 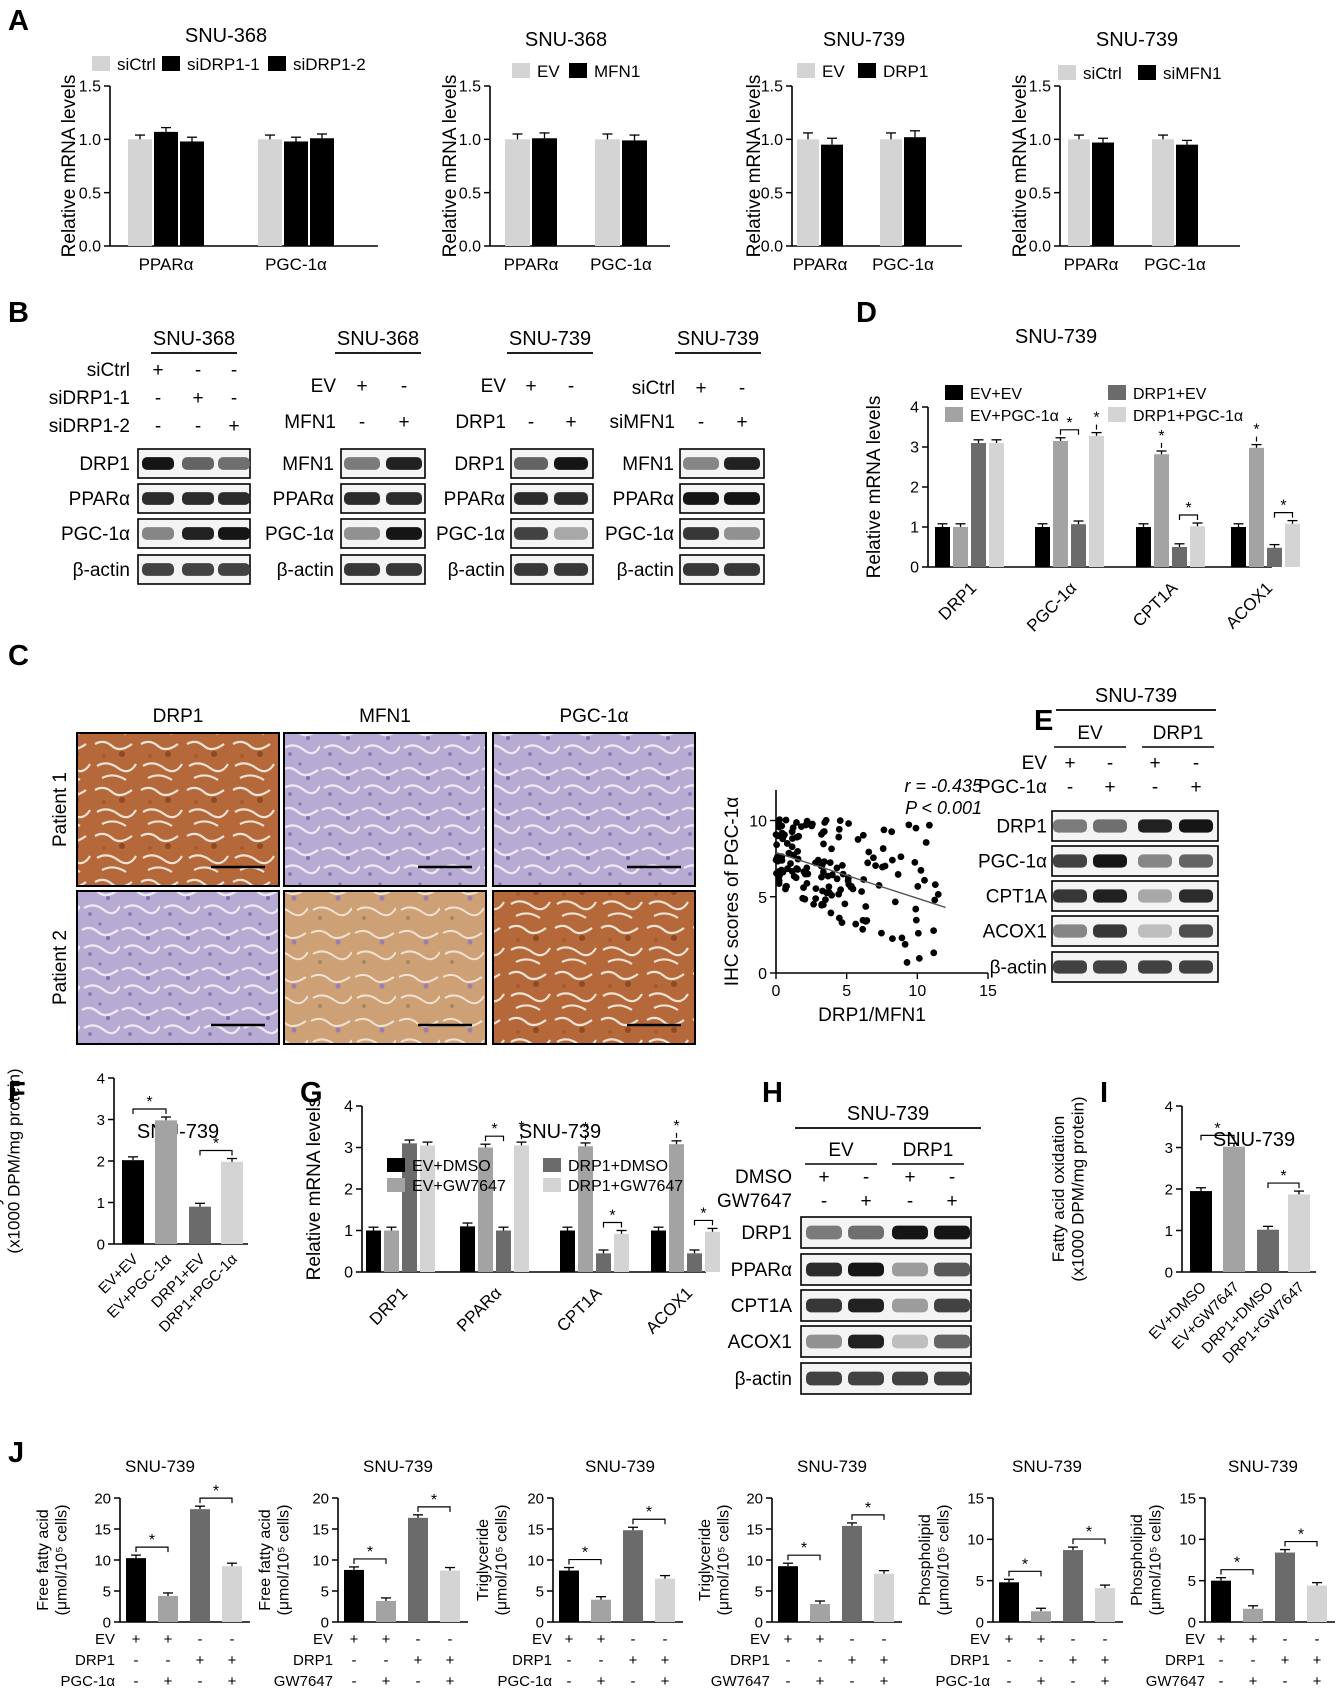 I want to click on category-label: PPARα, so click(x=479, y=1309).